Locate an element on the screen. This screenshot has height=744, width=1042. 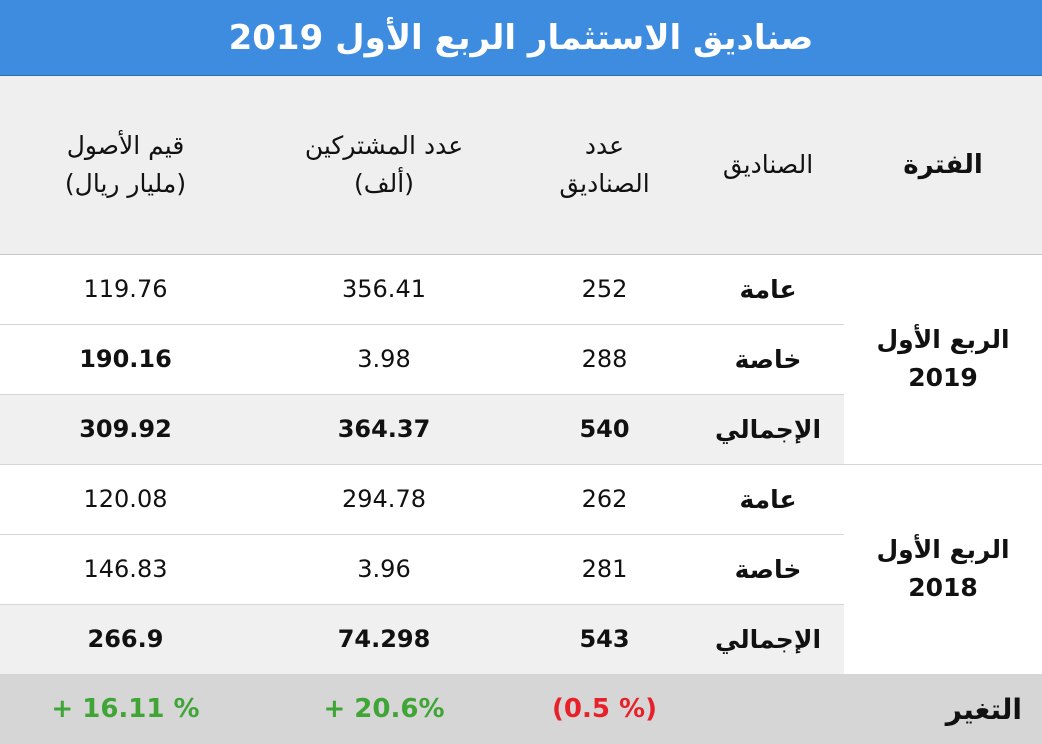
fund-count-value: 281 is located at coordinates (604, 569).